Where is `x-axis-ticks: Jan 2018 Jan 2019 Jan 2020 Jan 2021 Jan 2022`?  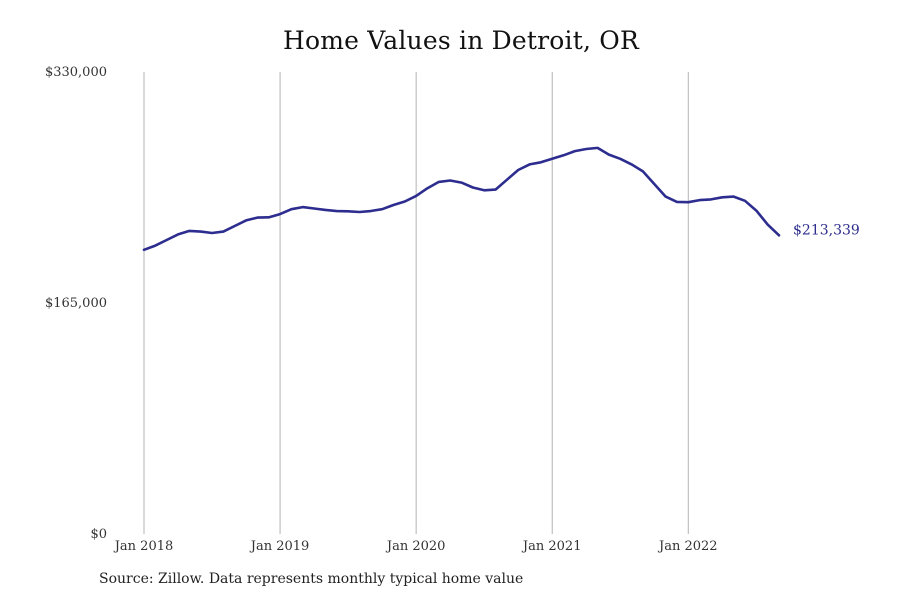 x-axis-ticks: Jan 2018 Jan 2019 Jan 2020 Jan 2021 Jan 2022 is located at coordinates (415, 546).